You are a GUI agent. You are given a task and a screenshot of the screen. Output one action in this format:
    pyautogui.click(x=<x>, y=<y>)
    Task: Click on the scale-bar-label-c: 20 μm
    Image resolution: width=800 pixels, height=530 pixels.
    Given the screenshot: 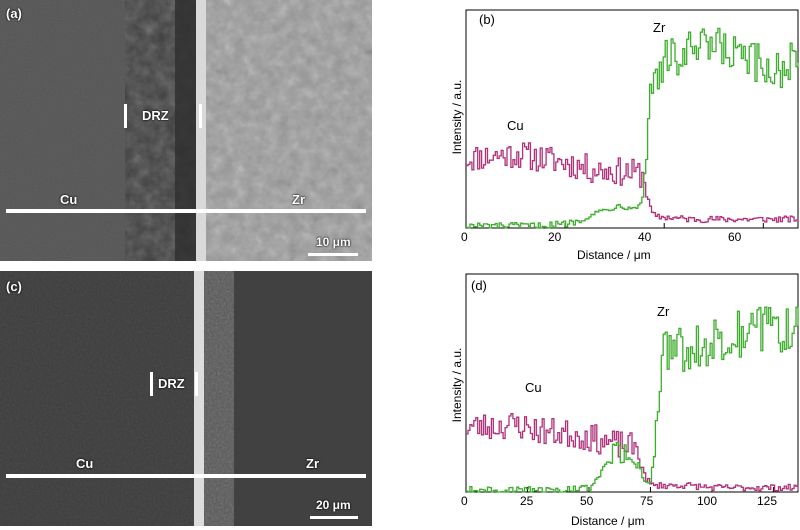 What is the action you would take?
    pyautogui.click(x=333, y=505)
    